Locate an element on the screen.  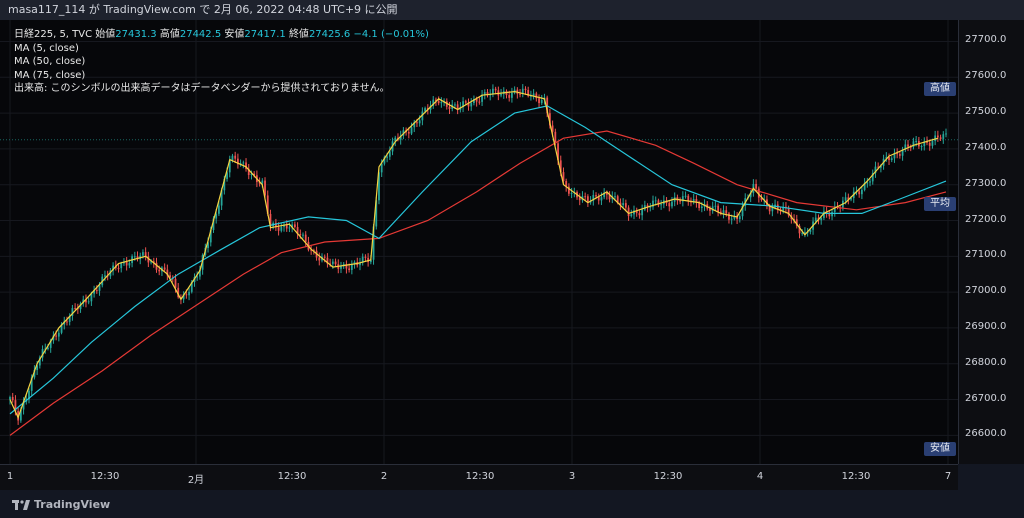
price-tick-label: 26600.0 is located at coordinates (986, 434).